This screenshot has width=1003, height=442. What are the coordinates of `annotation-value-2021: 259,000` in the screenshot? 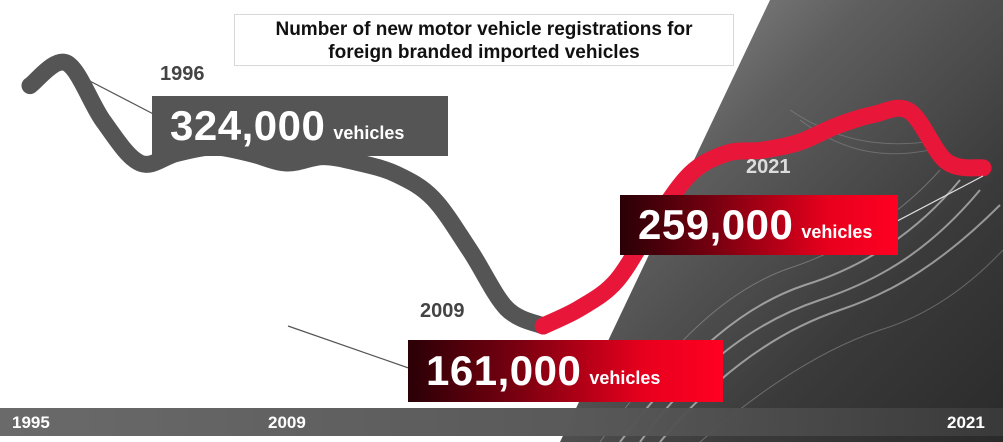 It's located at (716, 224).